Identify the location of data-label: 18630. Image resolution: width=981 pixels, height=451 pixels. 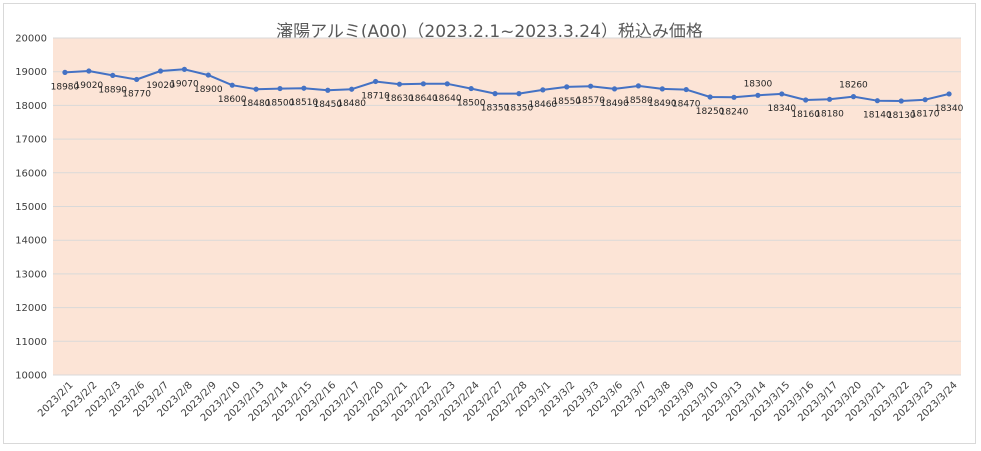
(399, 99).